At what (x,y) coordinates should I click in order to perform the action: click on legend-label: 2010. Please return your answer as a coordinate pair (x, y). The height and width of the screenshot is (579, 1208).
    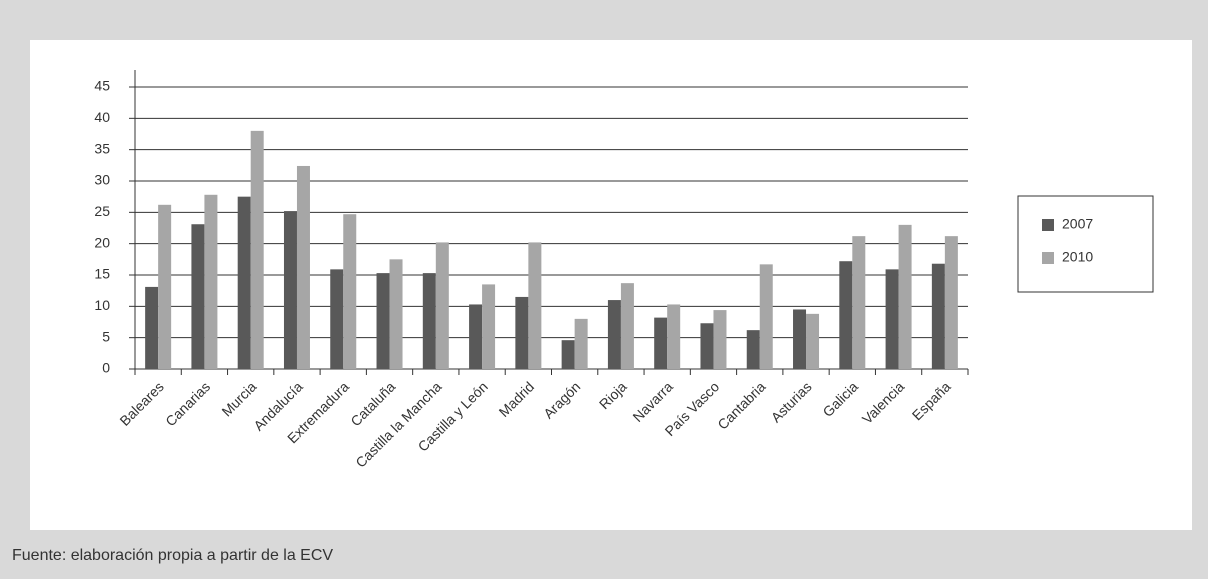
    Looking at the image, I should click on (1077, 257).